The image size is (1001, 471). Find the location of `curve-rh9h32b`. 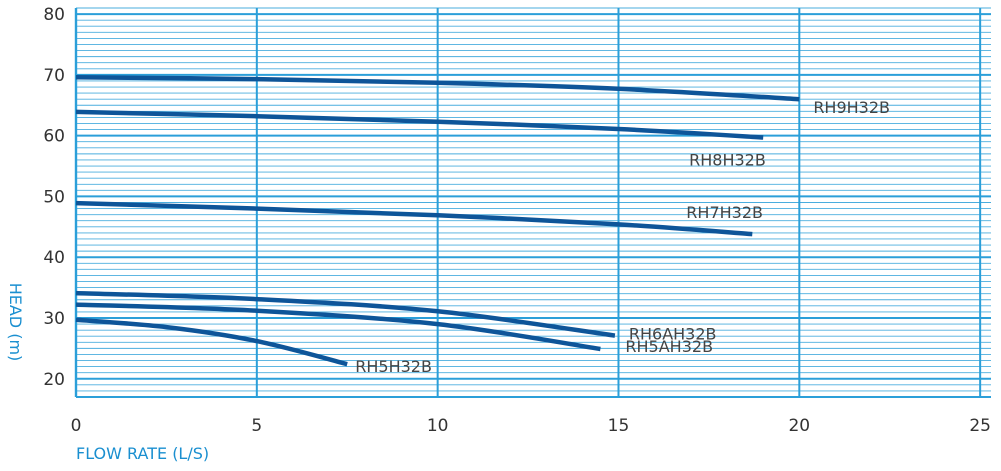

curve-rh9h32b is located at coordinates (437, 88).